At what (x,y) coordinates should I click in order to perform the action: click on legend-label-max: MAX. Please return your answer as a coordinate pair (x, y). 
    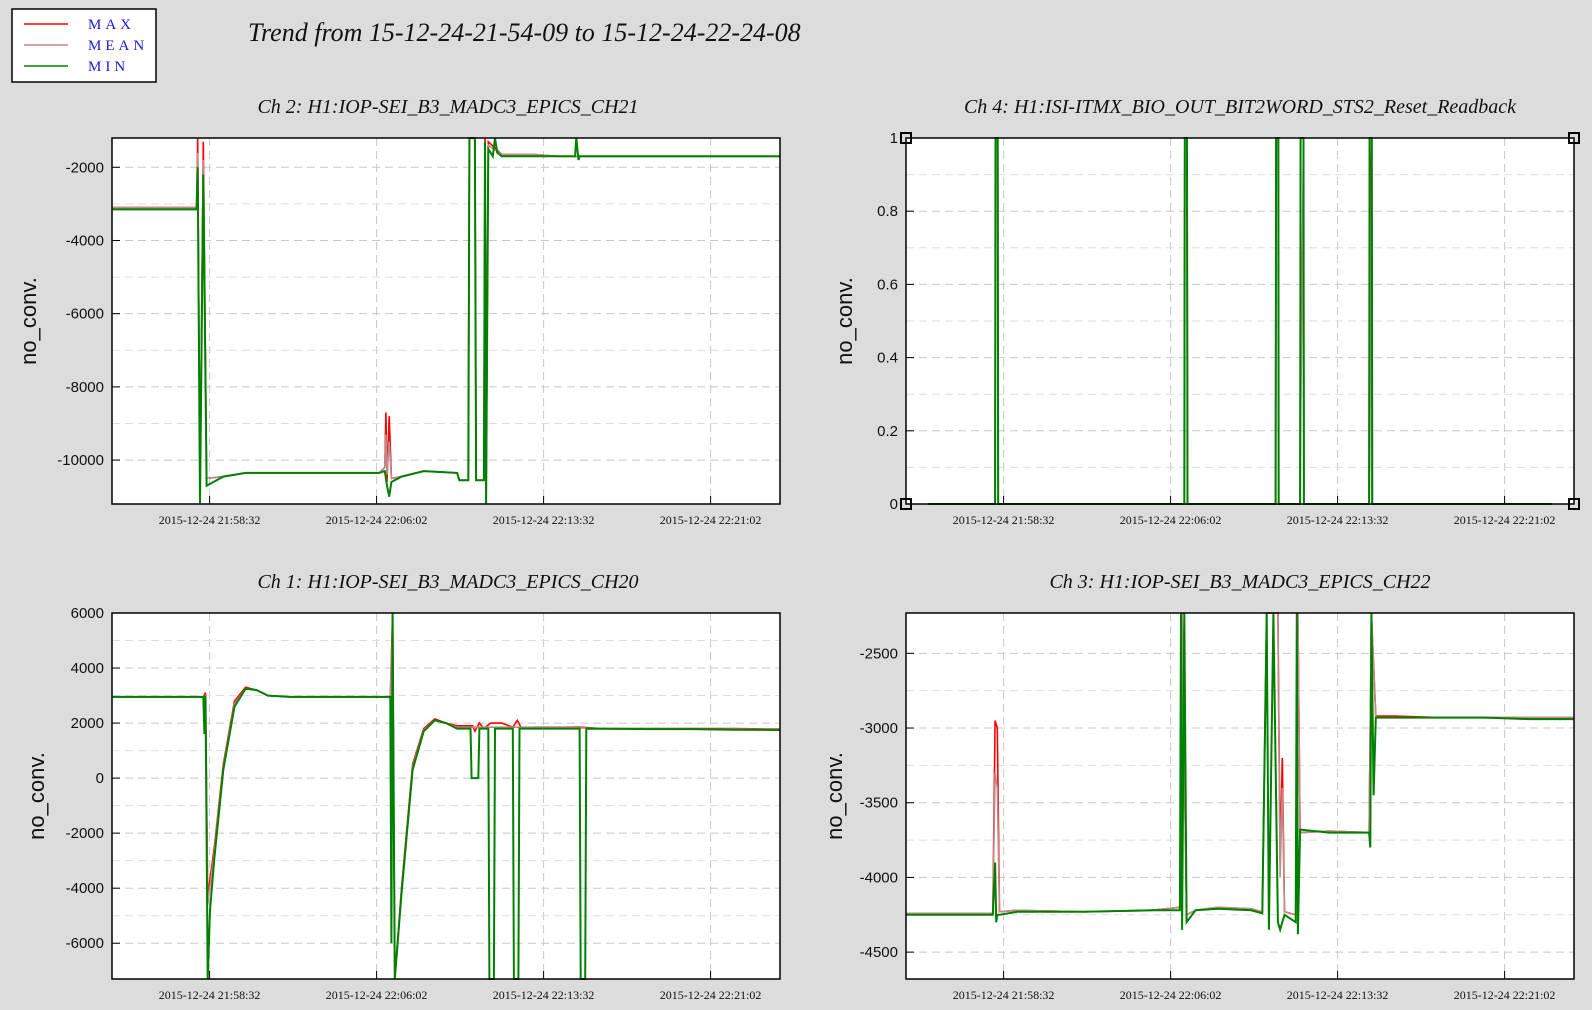
    Looking at the image, I should click on (111, 25).